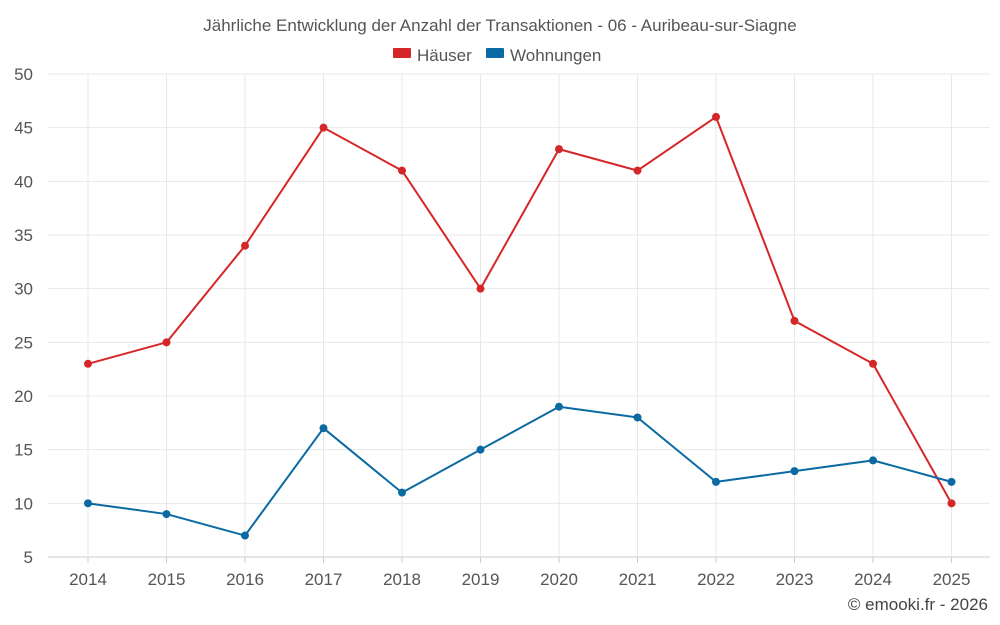 The width and height of the screenshot is (1000, 625). I want to click on y-tick-label: 30, so click(23, 289).